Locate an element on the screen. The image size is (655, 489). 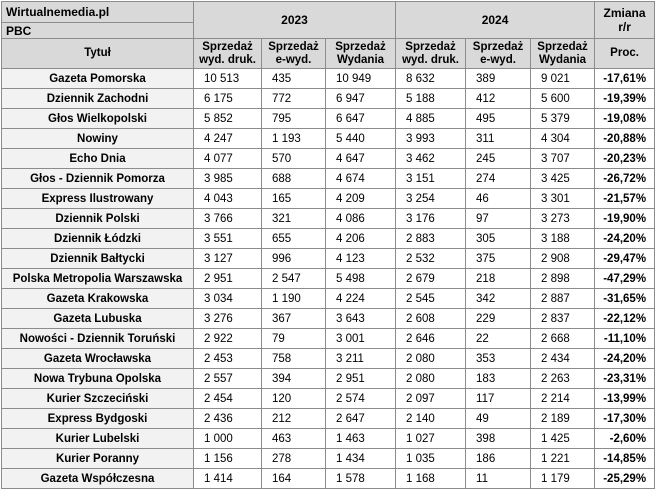
row-title: Nowiny is located at coordinates (97, 138).